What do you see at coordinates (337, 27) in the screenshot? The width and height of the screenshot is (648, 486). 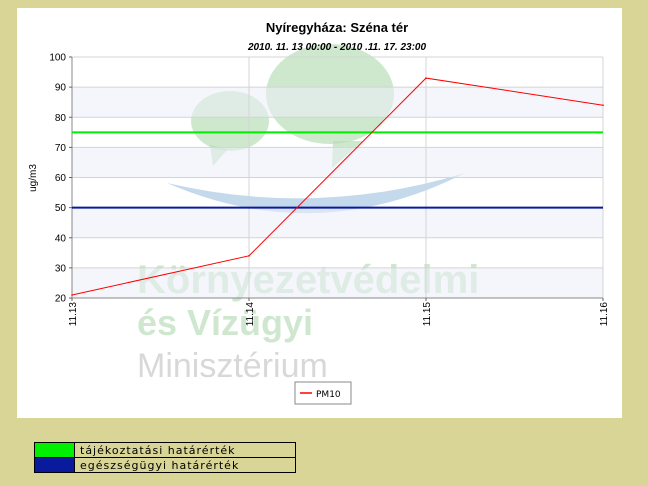 I see `chart-title: Nyíregyháza: Széna tér` at bounding box center [337, 27].